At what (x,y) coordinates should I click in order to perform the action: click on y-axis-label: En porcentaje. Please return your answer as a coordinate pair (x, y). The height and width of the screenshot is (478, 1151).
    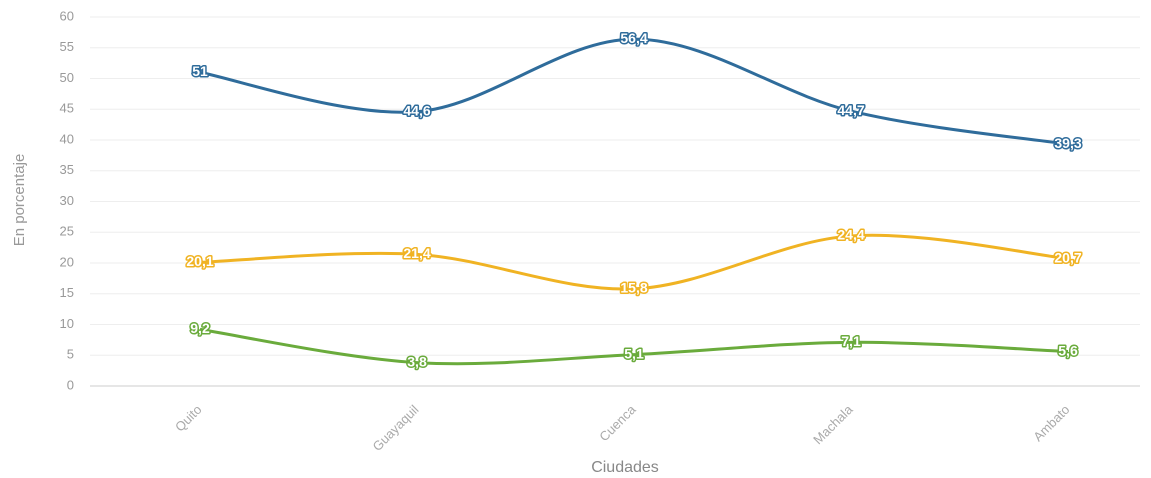
    Looking at the image, I should click on (19, 200).